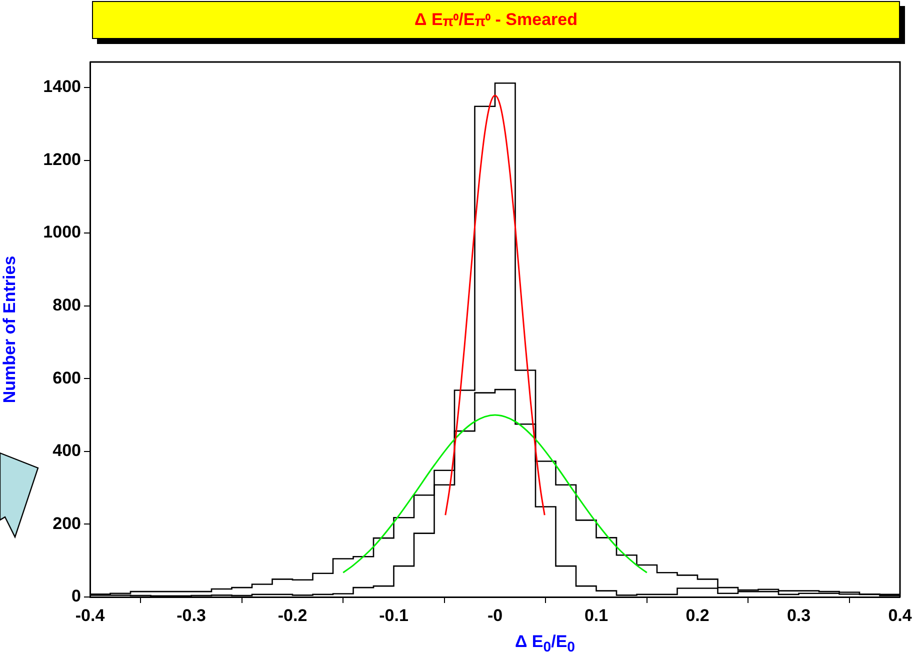 This screenshot has width=921, height=661. What do you see at coordinates (62, 159) in the screenshot?
I see `y-tick-label: 1200` at bounding box center [62, 159].